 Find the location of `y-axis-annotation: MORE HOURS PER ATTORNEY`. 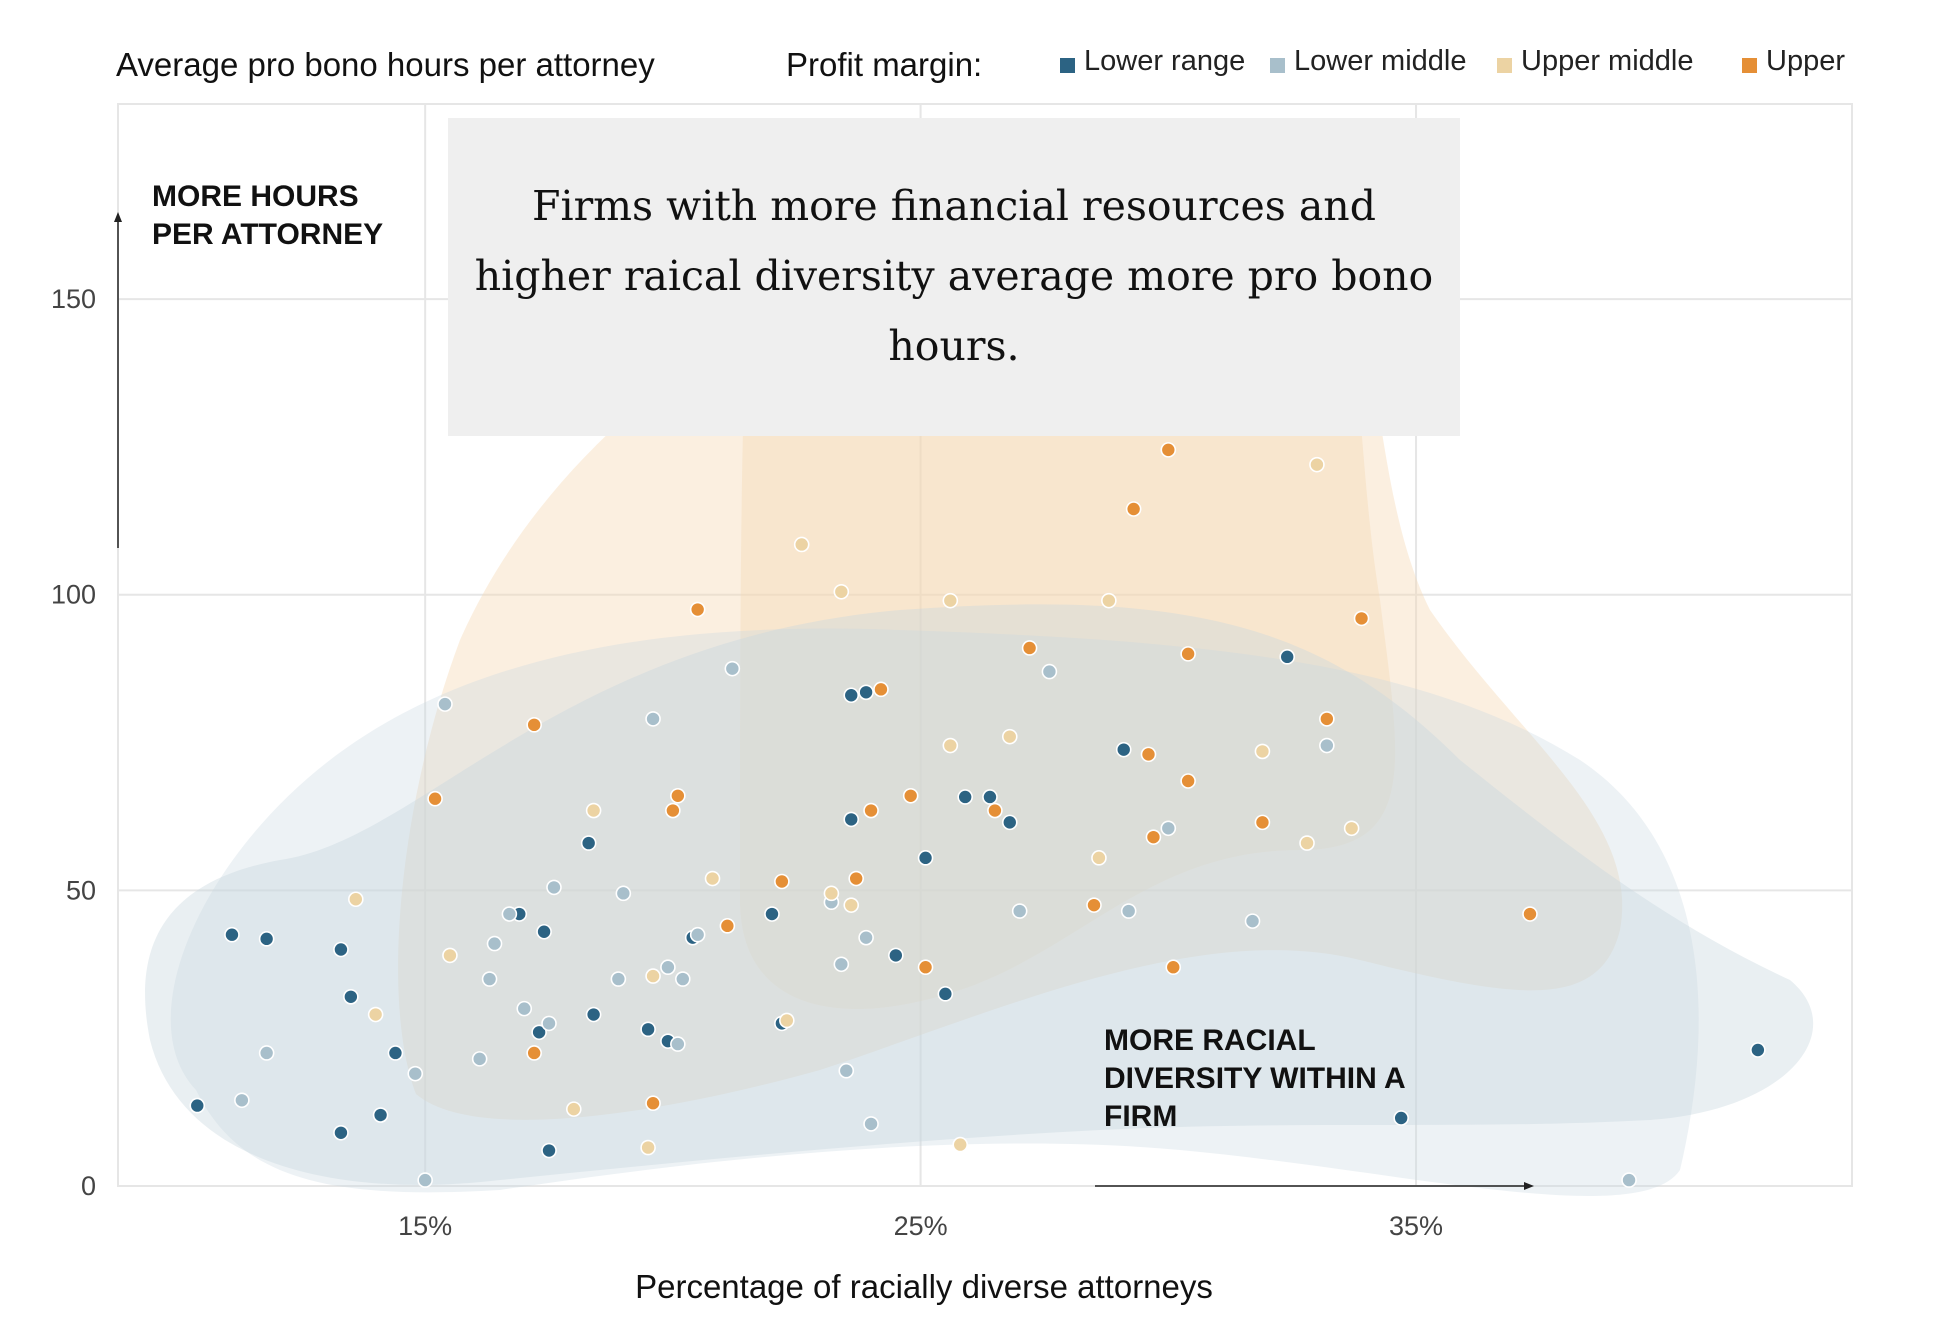

y-axis-annotation: MORE HOURS PER ATTORNEY is located at coordinates (267, 215).